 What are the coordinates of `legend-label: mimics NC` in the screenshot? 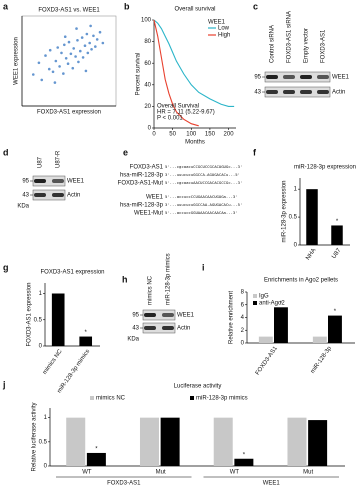 It's located at (111, 399).